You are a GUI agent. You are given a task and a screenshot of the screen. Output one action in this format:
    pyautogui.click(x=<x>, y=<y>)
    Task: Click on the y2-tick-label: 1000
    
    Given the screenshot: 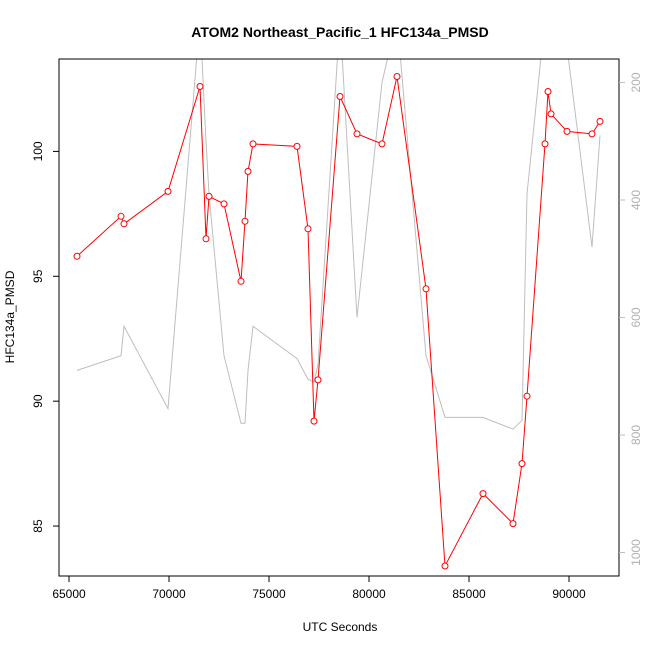 What is the action you would take?
    pyautogui.click(x=636, y=552)
    